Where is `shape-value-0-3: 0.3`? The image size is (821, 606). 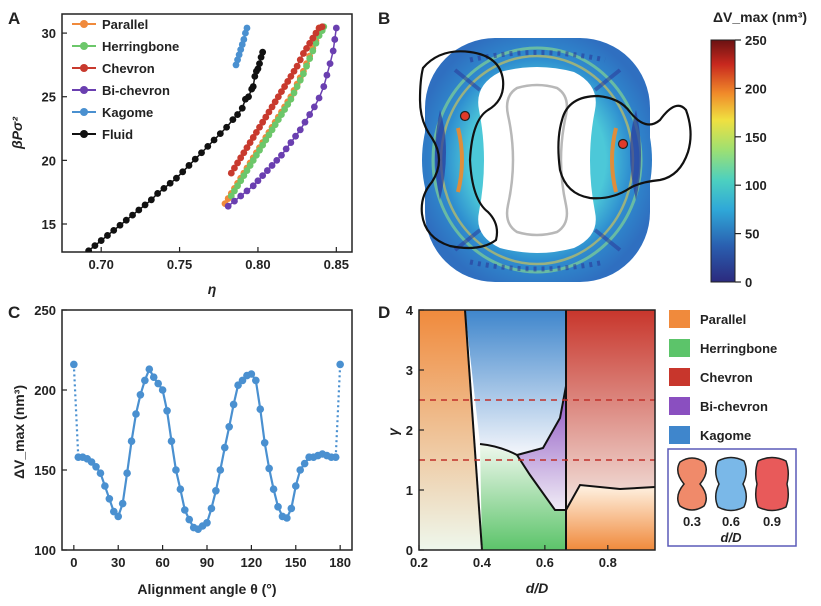 shape-value-0-3: 0.3 is located at coordinates (692, 521).